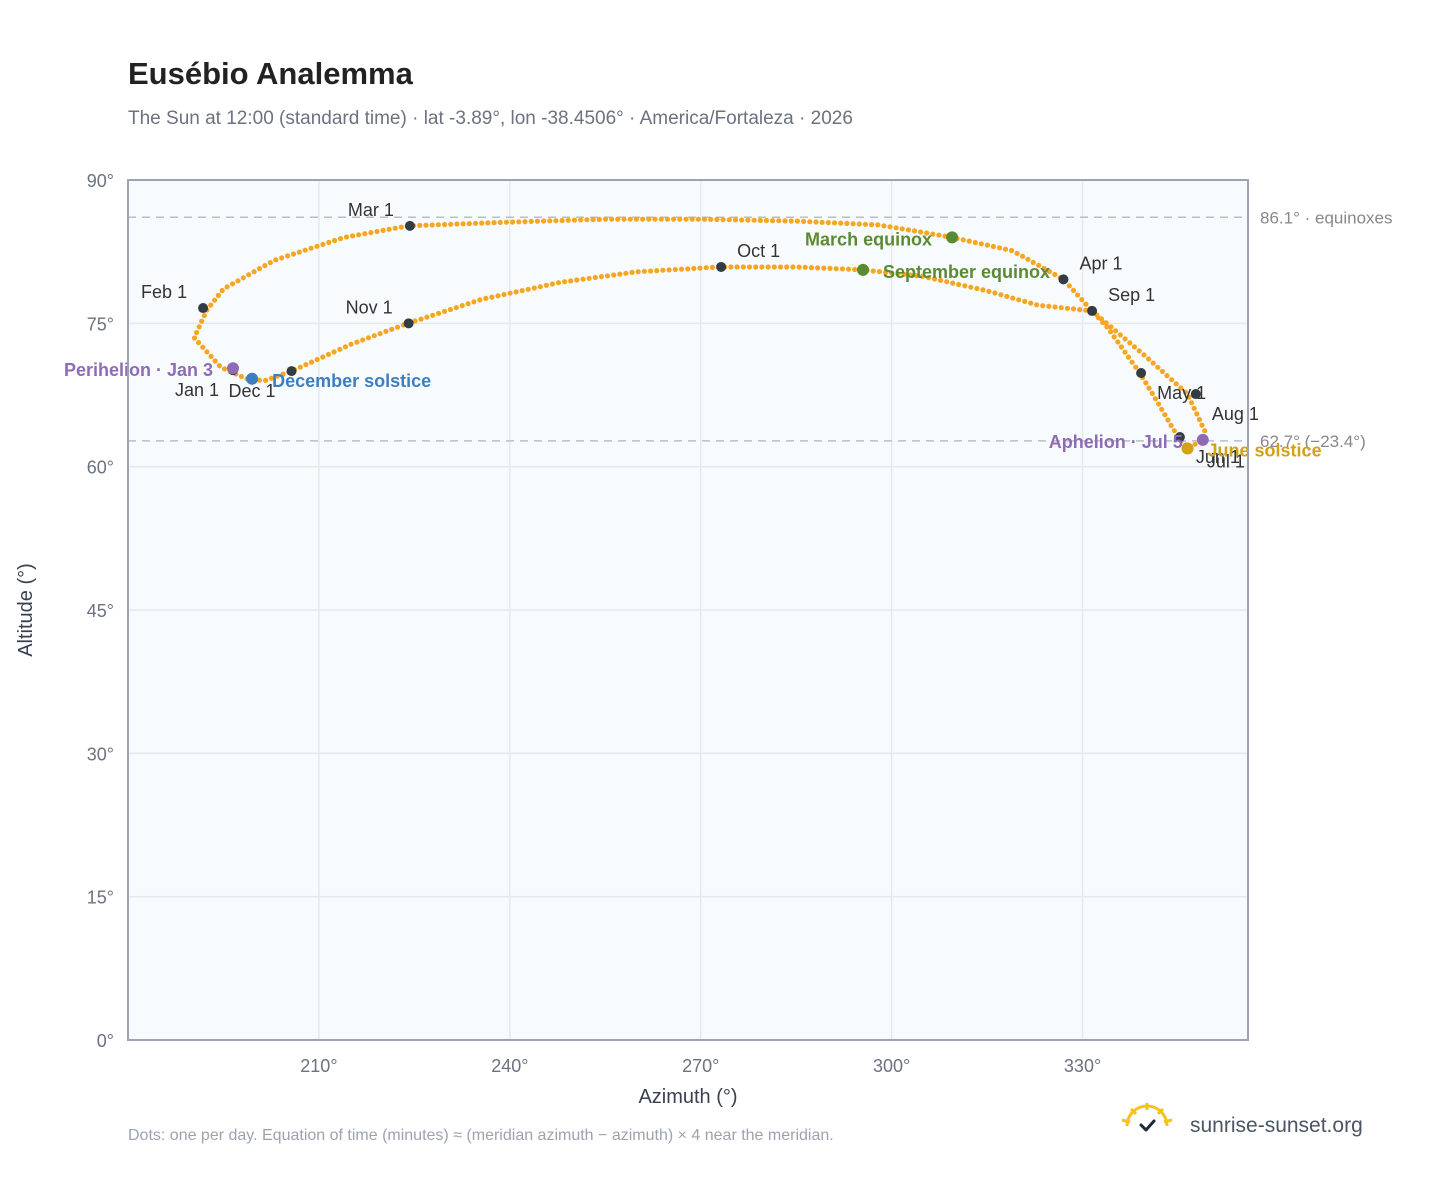  Describe the element at coordinates (100, 754) in the screenshot. I see `y-tick-label: 30°` at that location.